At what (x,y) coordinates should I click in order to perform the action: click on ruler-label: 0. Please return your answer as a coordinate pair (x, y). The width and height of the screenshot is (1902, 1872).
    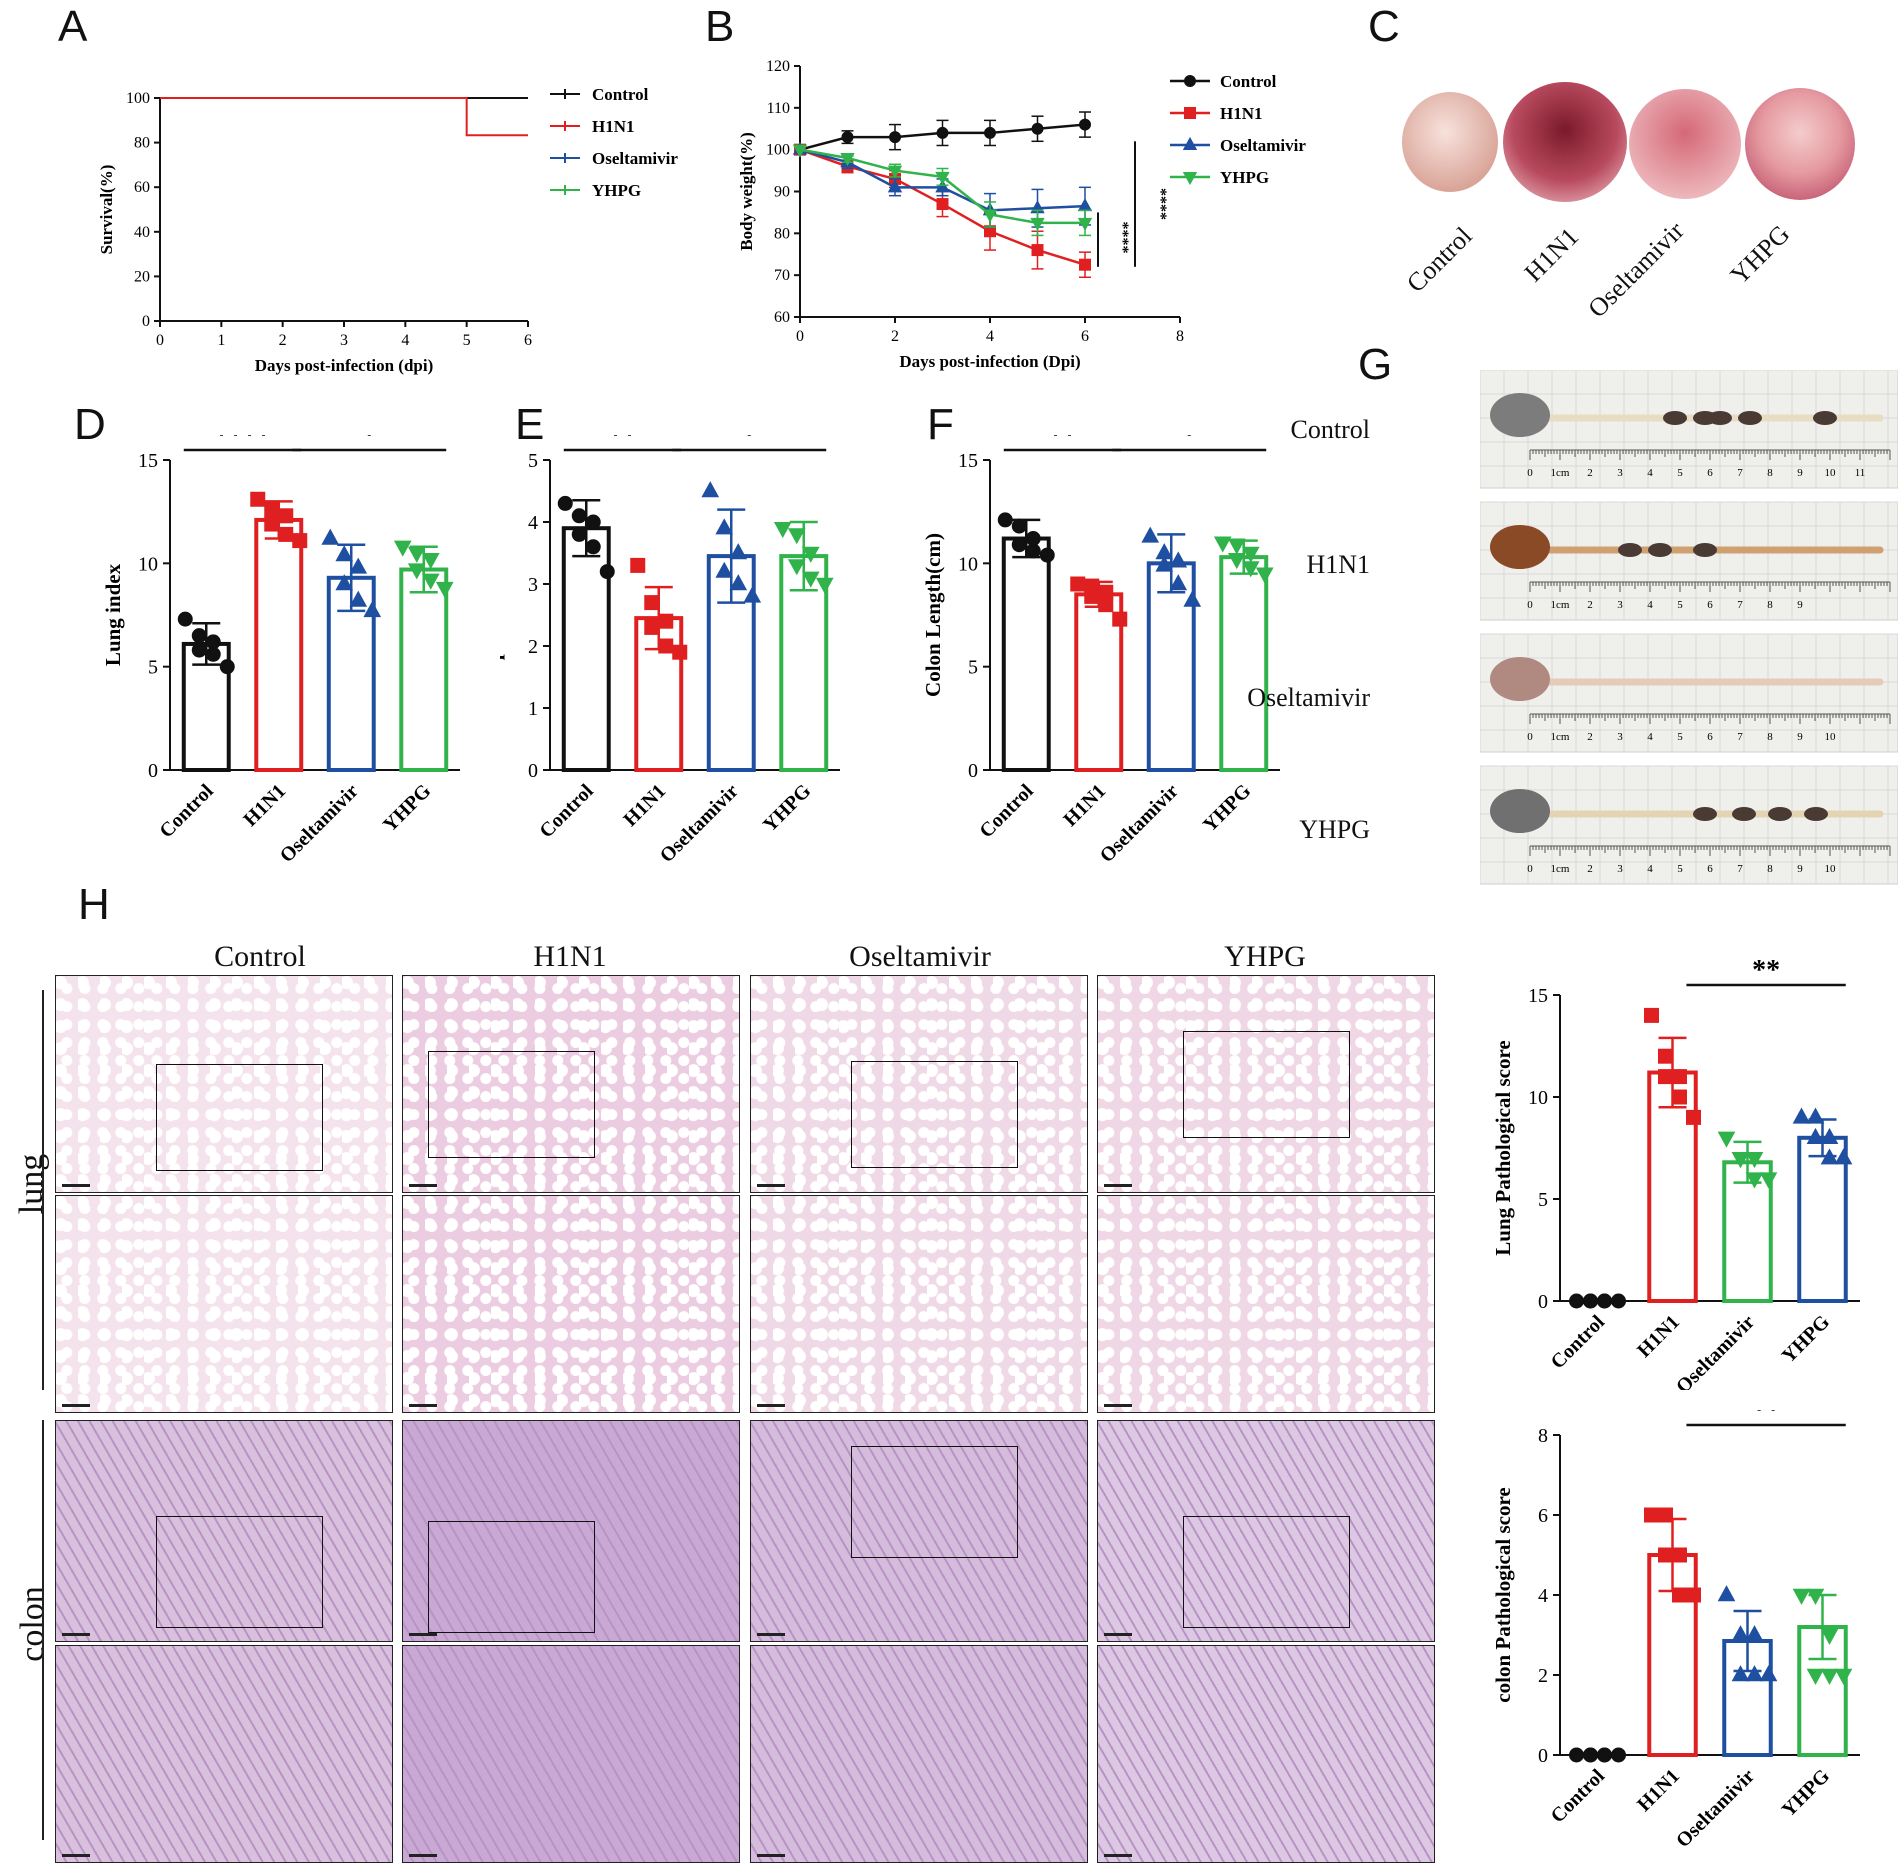
    Looking at the image, I should click on (1530, 737).